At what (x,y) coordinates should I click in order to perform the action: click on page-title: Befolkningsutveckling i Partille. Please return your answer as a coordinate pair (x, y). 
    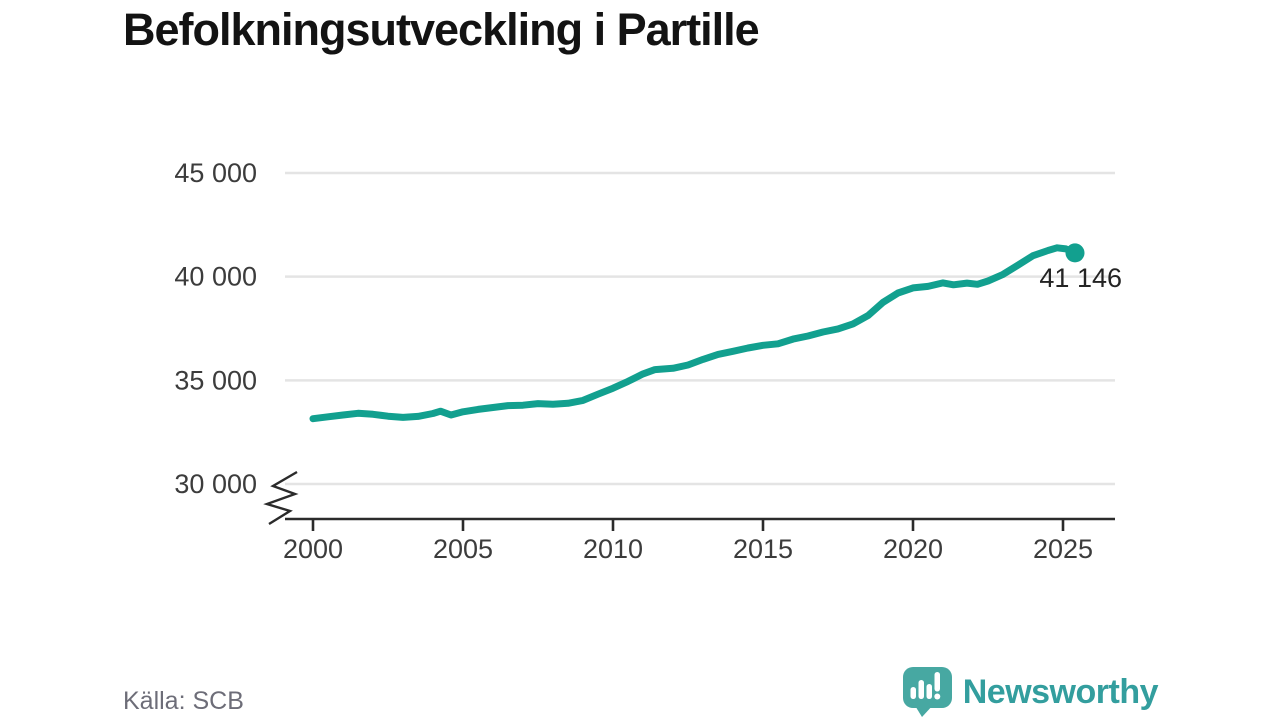
    Looking at the image, I should click on (441, 29).